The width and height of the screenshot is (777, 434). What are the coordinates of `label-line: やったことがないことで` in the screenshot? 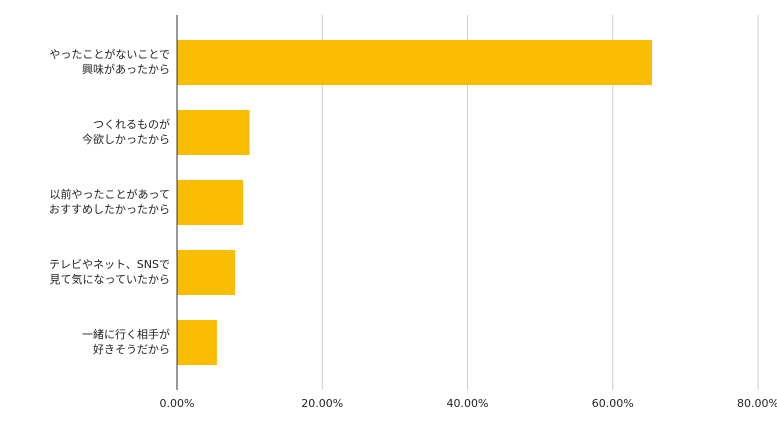 It's located at (109, 54).